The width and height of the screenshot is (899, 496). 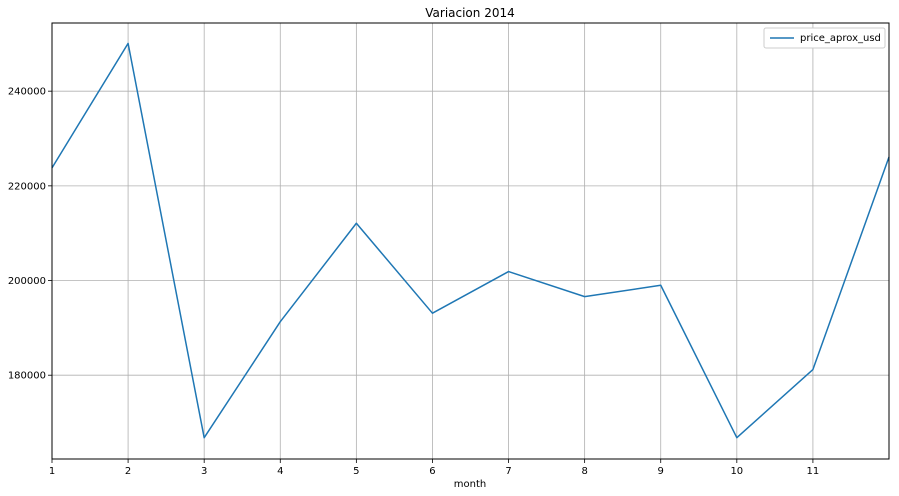 What do you see at coordinates (128, 471) in the screenshot?
I see `x-tick-label: 2` at bounding box center [128, 471].